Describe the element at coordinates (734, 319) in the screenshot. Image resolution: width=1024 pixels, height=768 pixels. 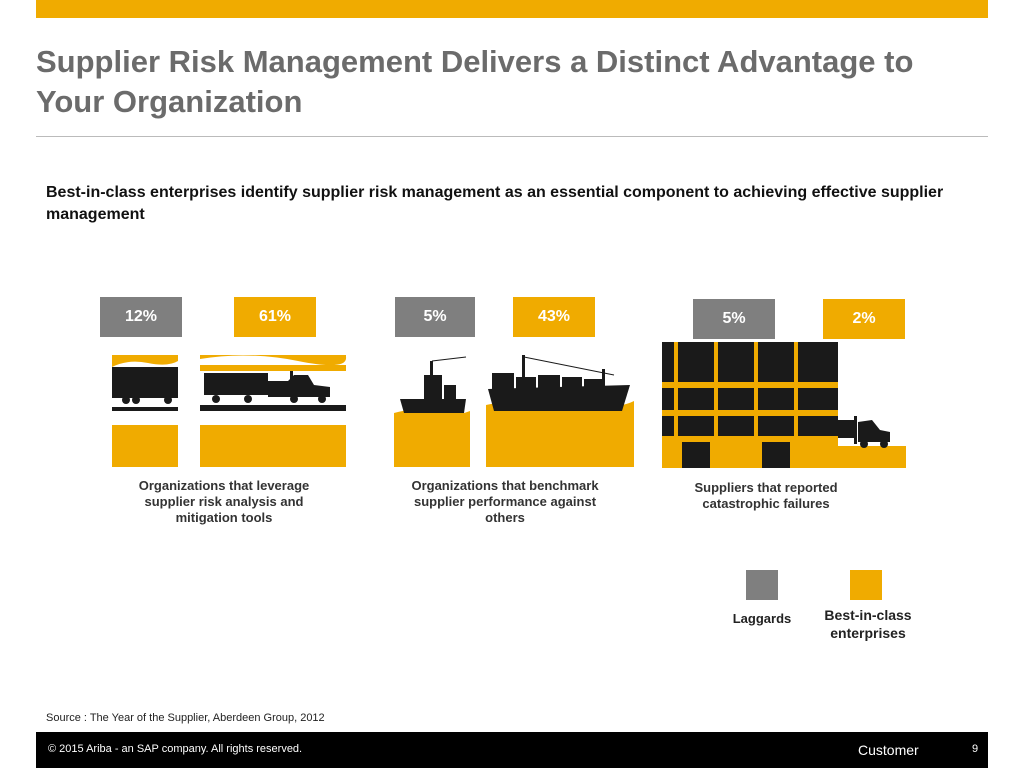
I see `pct-label-laggards-3: 5%` at that location.